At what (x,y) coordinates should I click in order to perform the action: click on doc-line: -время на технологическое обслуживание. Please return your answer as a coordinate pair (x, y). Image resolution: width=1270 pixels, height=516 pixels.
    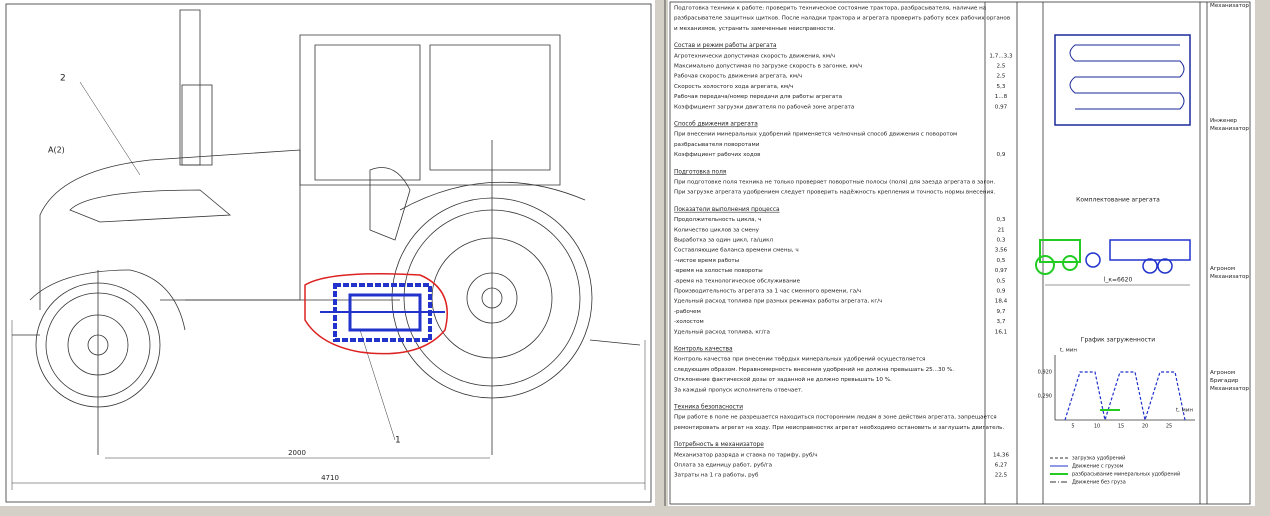
    Looking at the image, I should click on (737, 281).